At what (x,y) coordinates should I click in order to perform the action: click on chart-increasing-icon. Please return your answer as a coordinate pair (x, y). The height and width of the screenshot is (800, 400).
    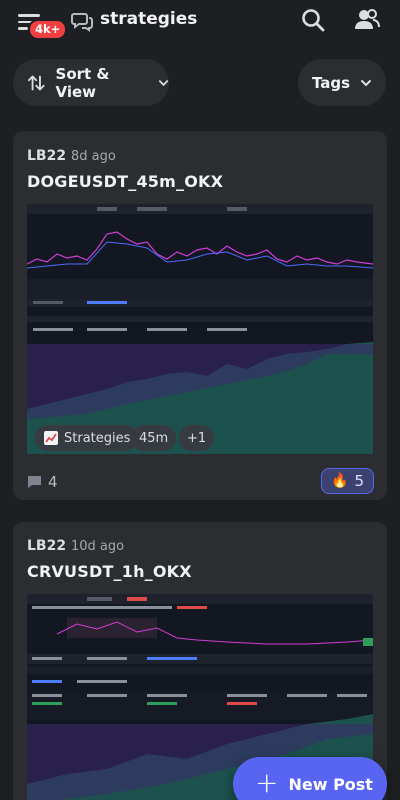
    Looking at the image, I should click on (51, 438).